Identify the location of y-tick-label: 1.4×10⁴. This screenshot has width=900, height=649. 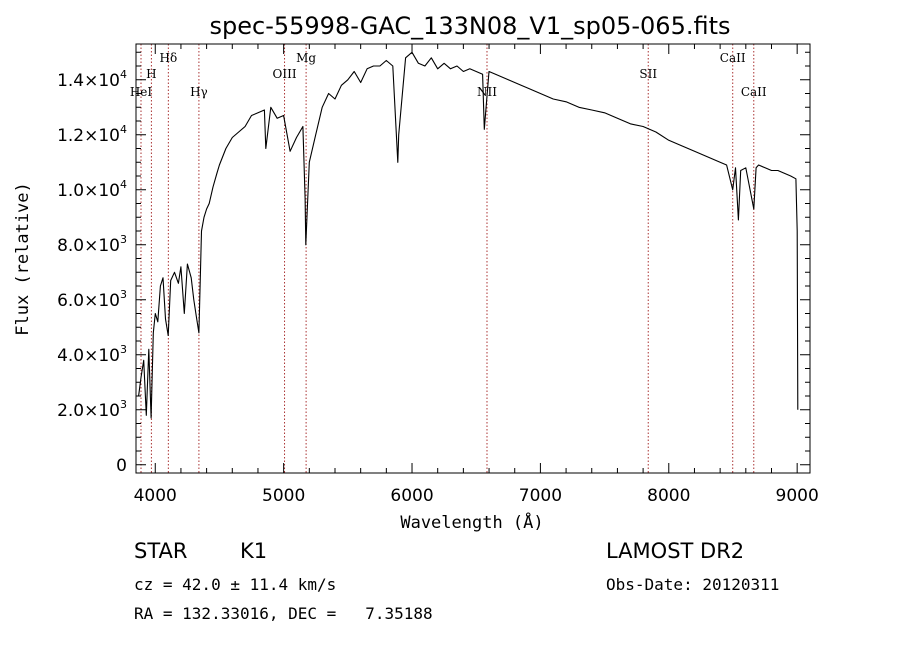
(92, 79).